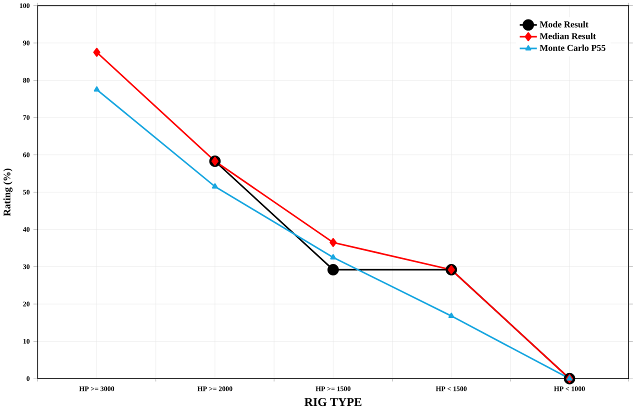 The height and width of the screenshot is (409, 633). What do you see at coordinates (564, 24) in the screenshot?
I see `legend-label: Mode Result` at bounding box center [564, 24].